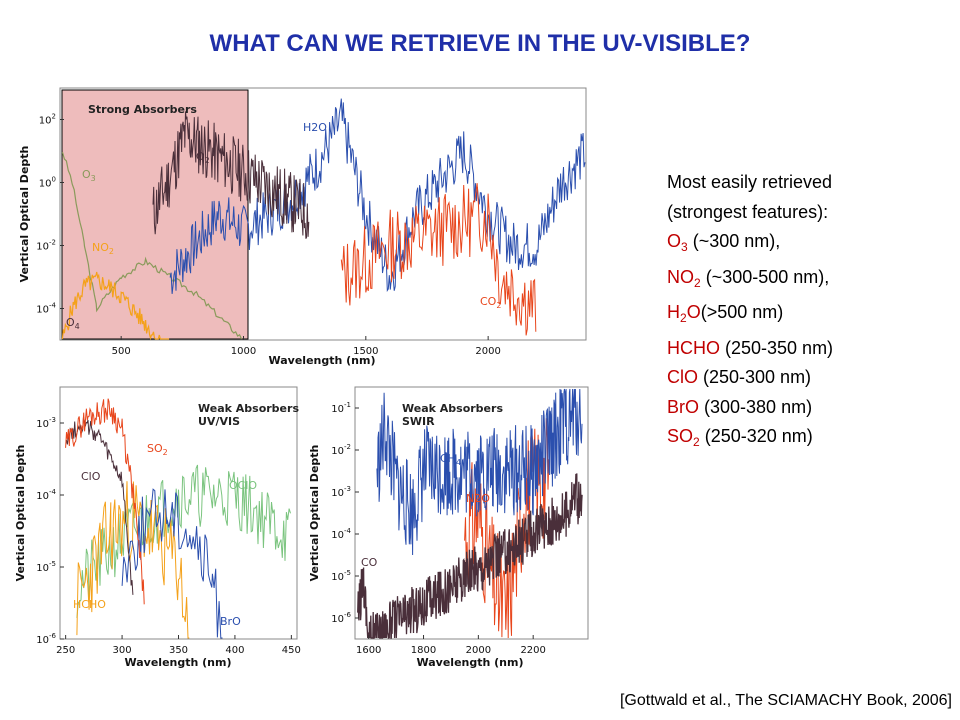 The image size is (960, 720). I want to click on species-label: NO2, so click(103, 248).